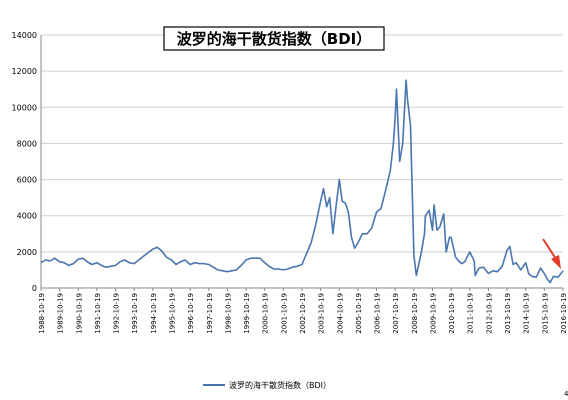  Describe the element at coordinates (172, 313) in the screenshot. I see `x-tick-label: 1995-10-19` at that location.